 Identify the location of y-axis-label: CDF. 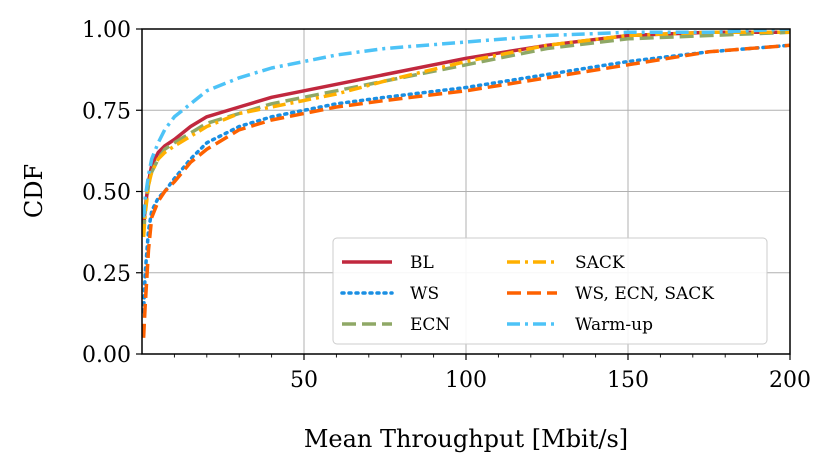
(34, 191).